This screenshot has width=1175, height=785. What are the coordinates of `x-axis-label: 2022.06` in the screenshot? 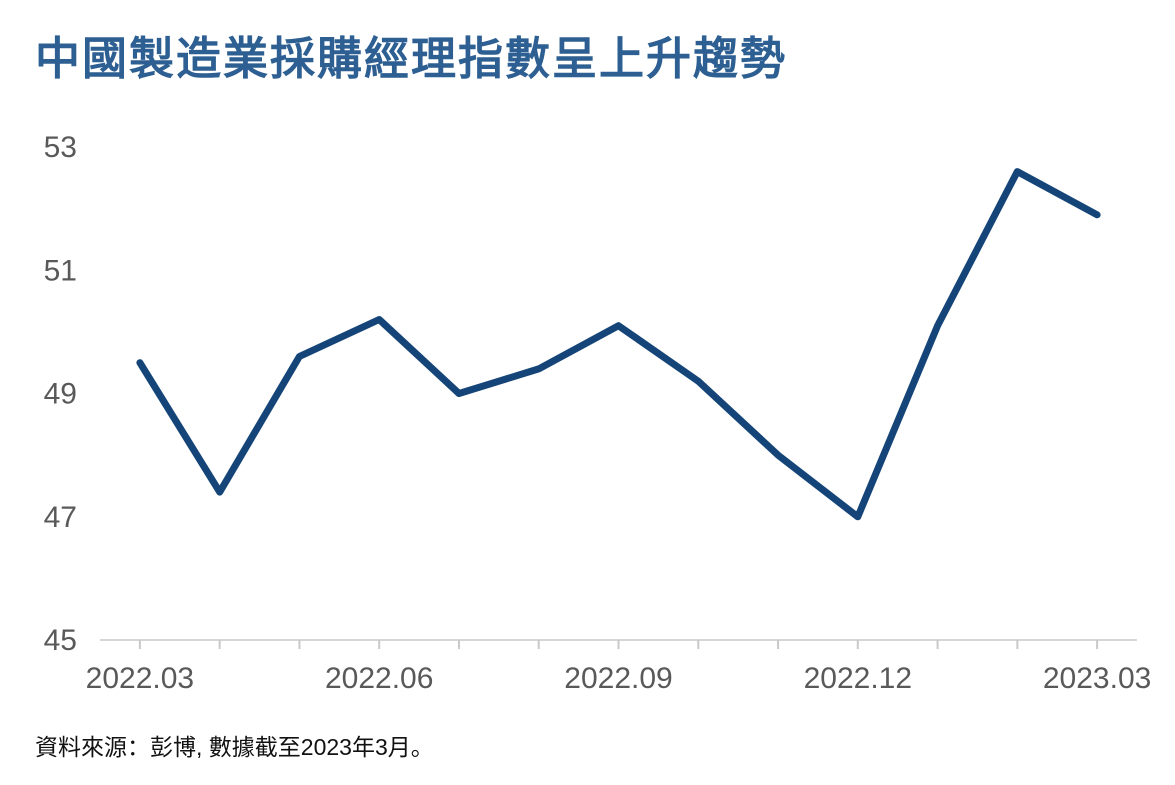 It's located at (379, 678).